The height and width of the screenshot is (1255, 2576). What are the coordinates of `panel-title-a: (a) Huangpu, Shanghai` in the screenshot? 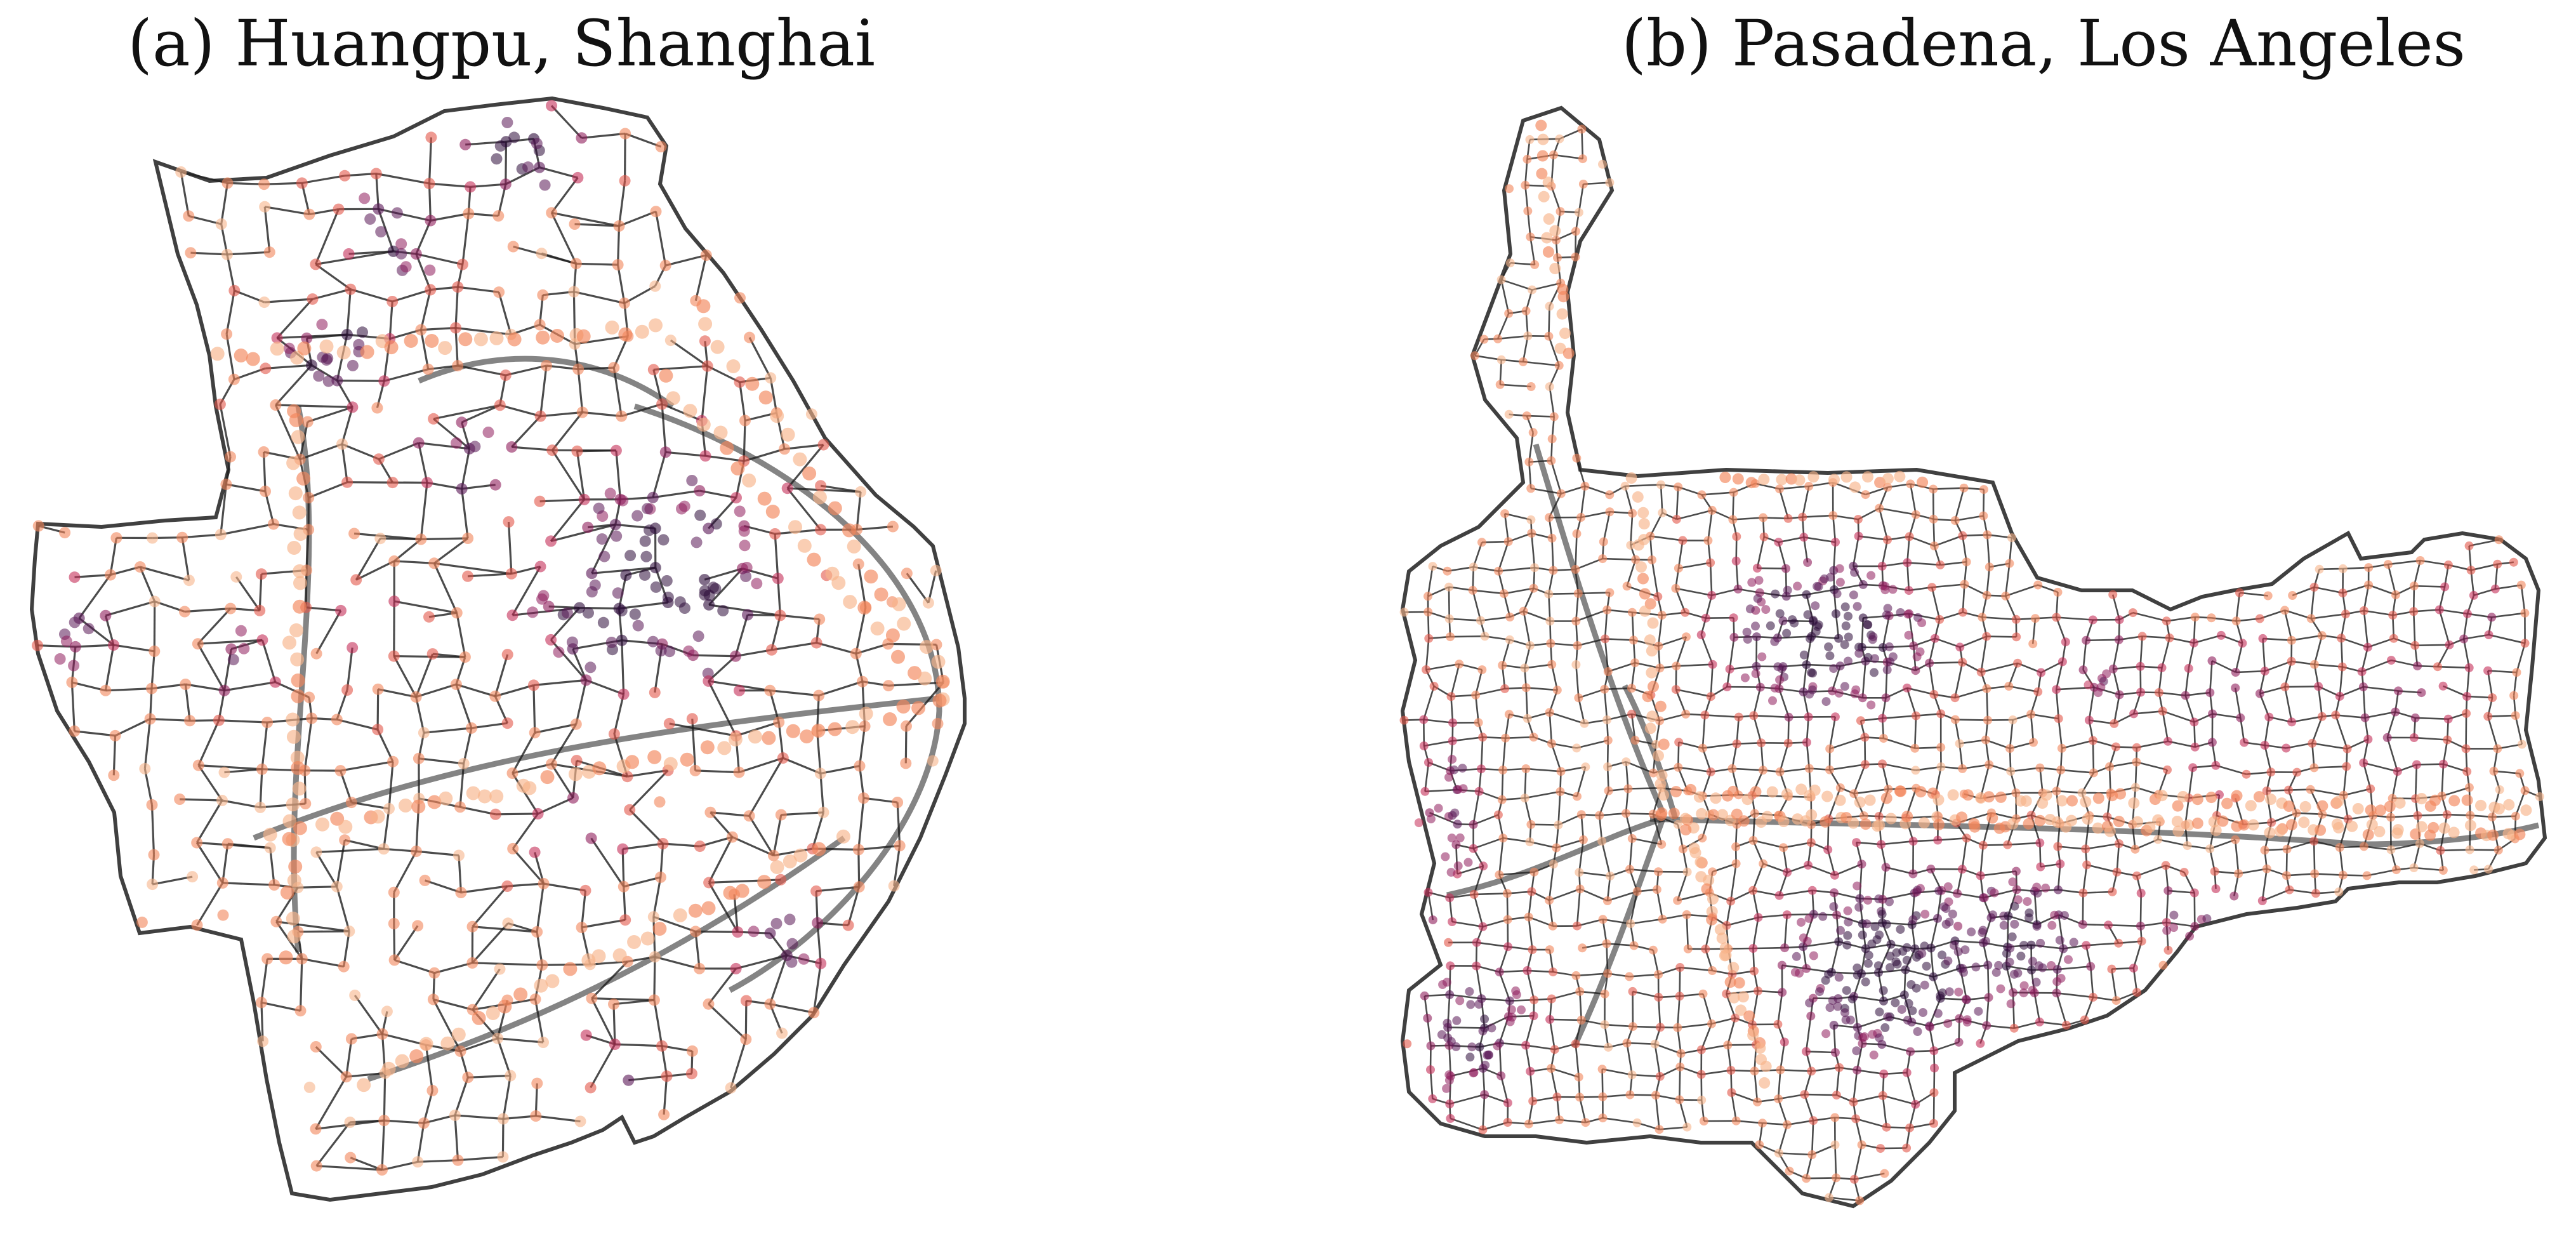 It's located at (502, 43).